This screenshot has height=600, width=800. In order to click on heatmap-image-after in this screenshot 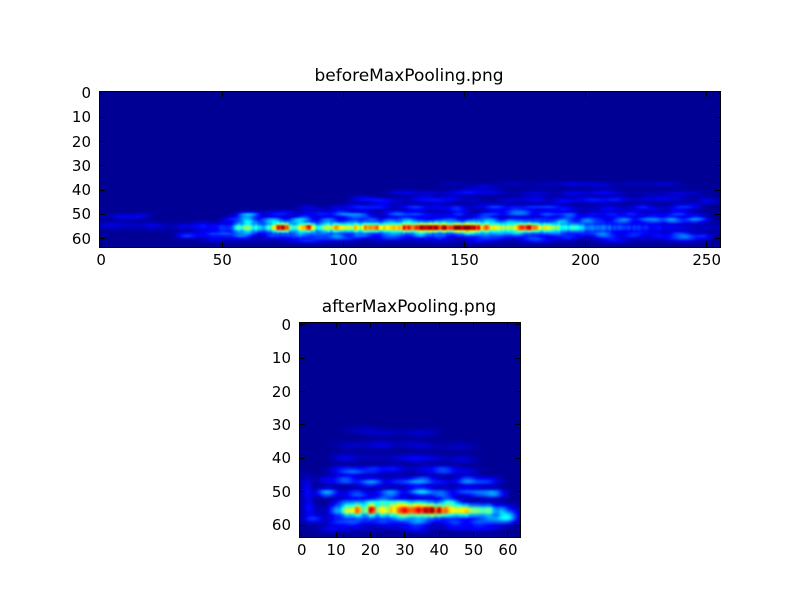, I will do `click(410, 430)`.